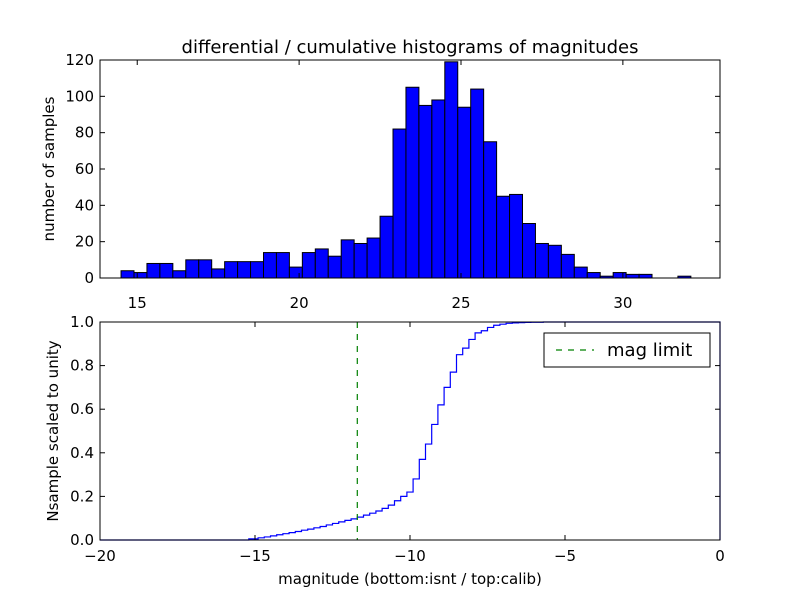 The width and height of the screenshot is (800, 600). What do you see at coordinates (84, 169) in the screenshot?
I see `y-tick-label: 60` at bounding box center [84, 169].